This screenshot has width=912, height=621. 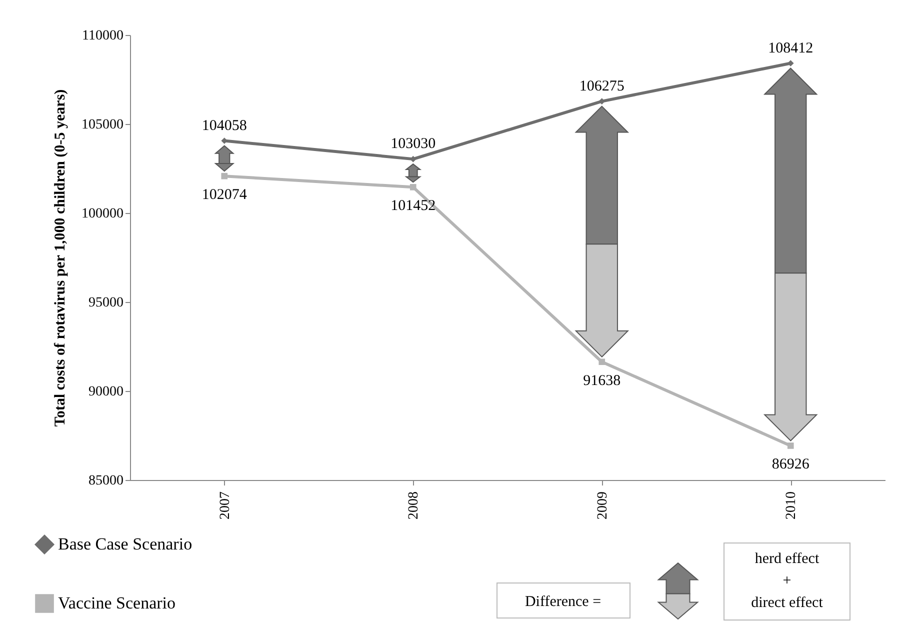 What do you see at coordinates (791, 464) in the screenshot?
I see `data-label: 86926` at bounding box center [791, 464].